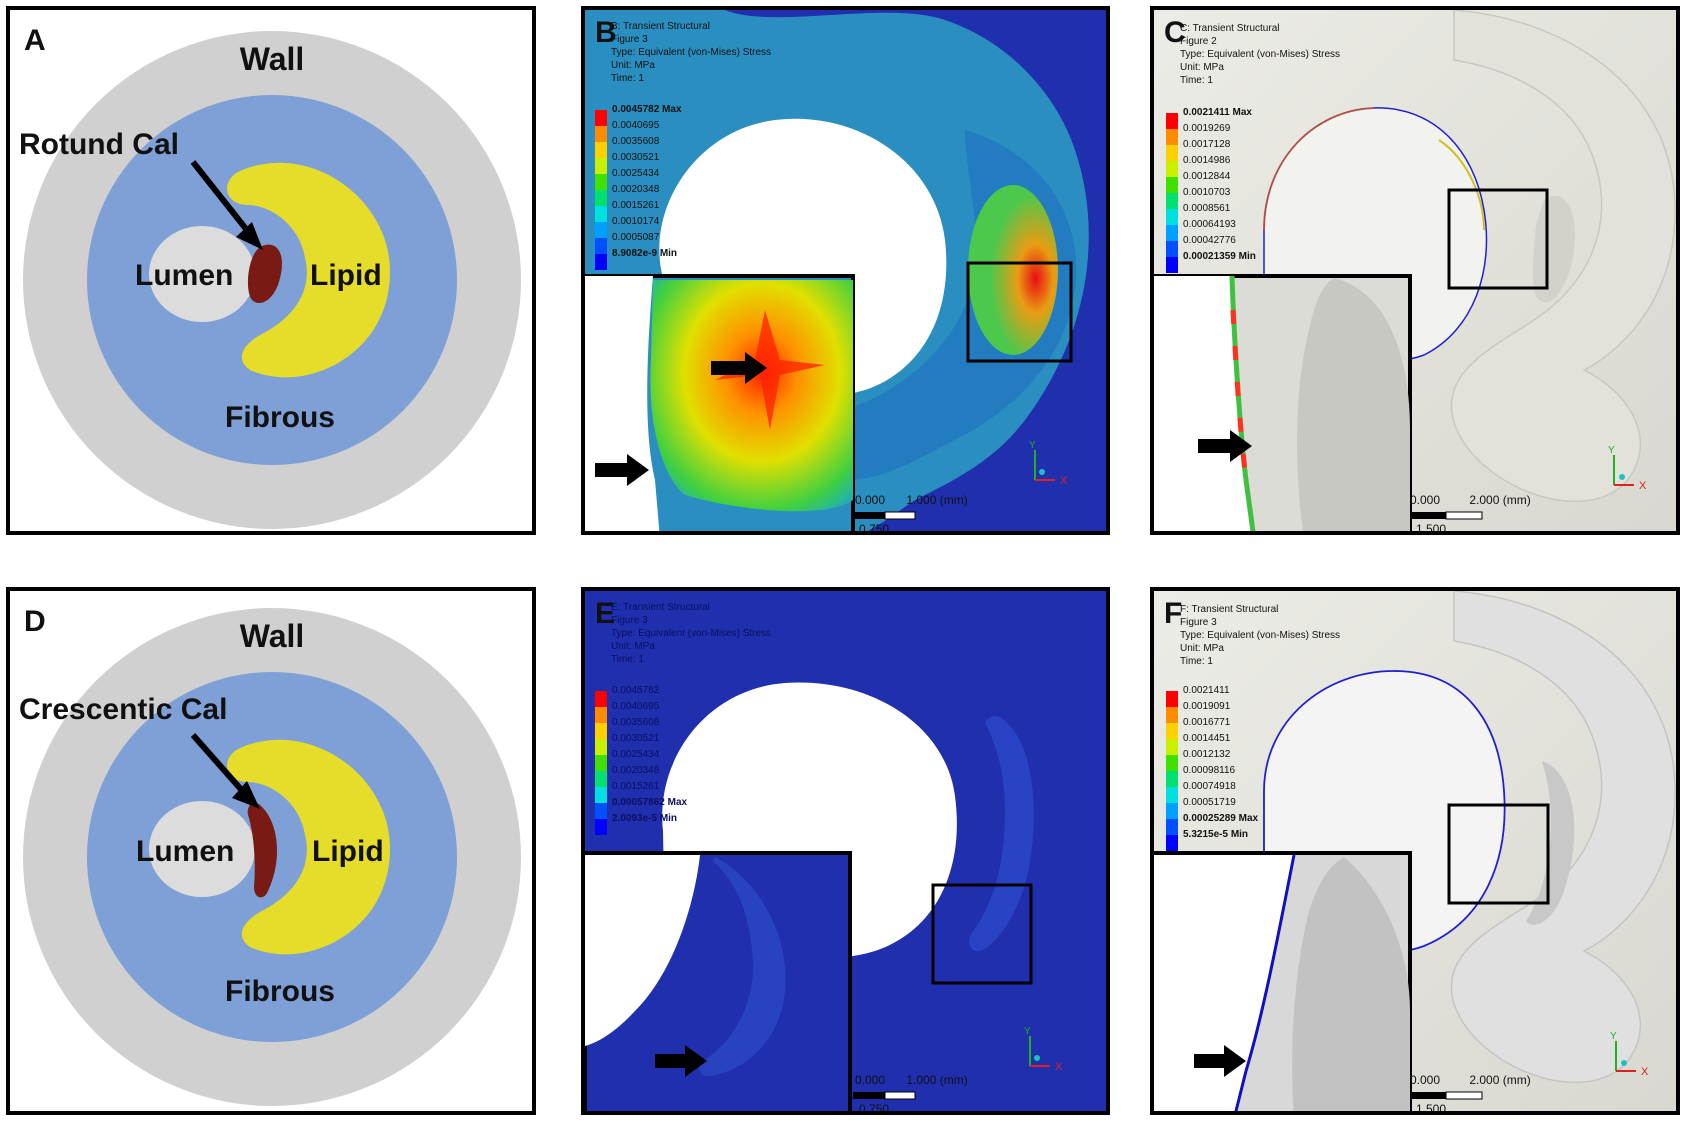 The image size is (1687, 1123). What do you see at coordinates (1431, 1108) in the screenshot?
I see `scale-mid-f: 1.500` at bounding box center [1431, 1108].